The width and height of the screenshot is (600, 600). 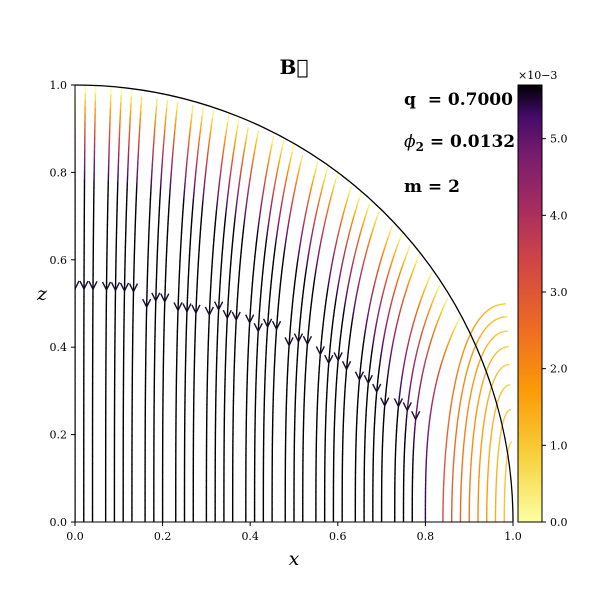 What do you see at coordinates (163, 536) in the screenshot?
I see `x-tick-label: 0.2` at bounding box center [163, 536].